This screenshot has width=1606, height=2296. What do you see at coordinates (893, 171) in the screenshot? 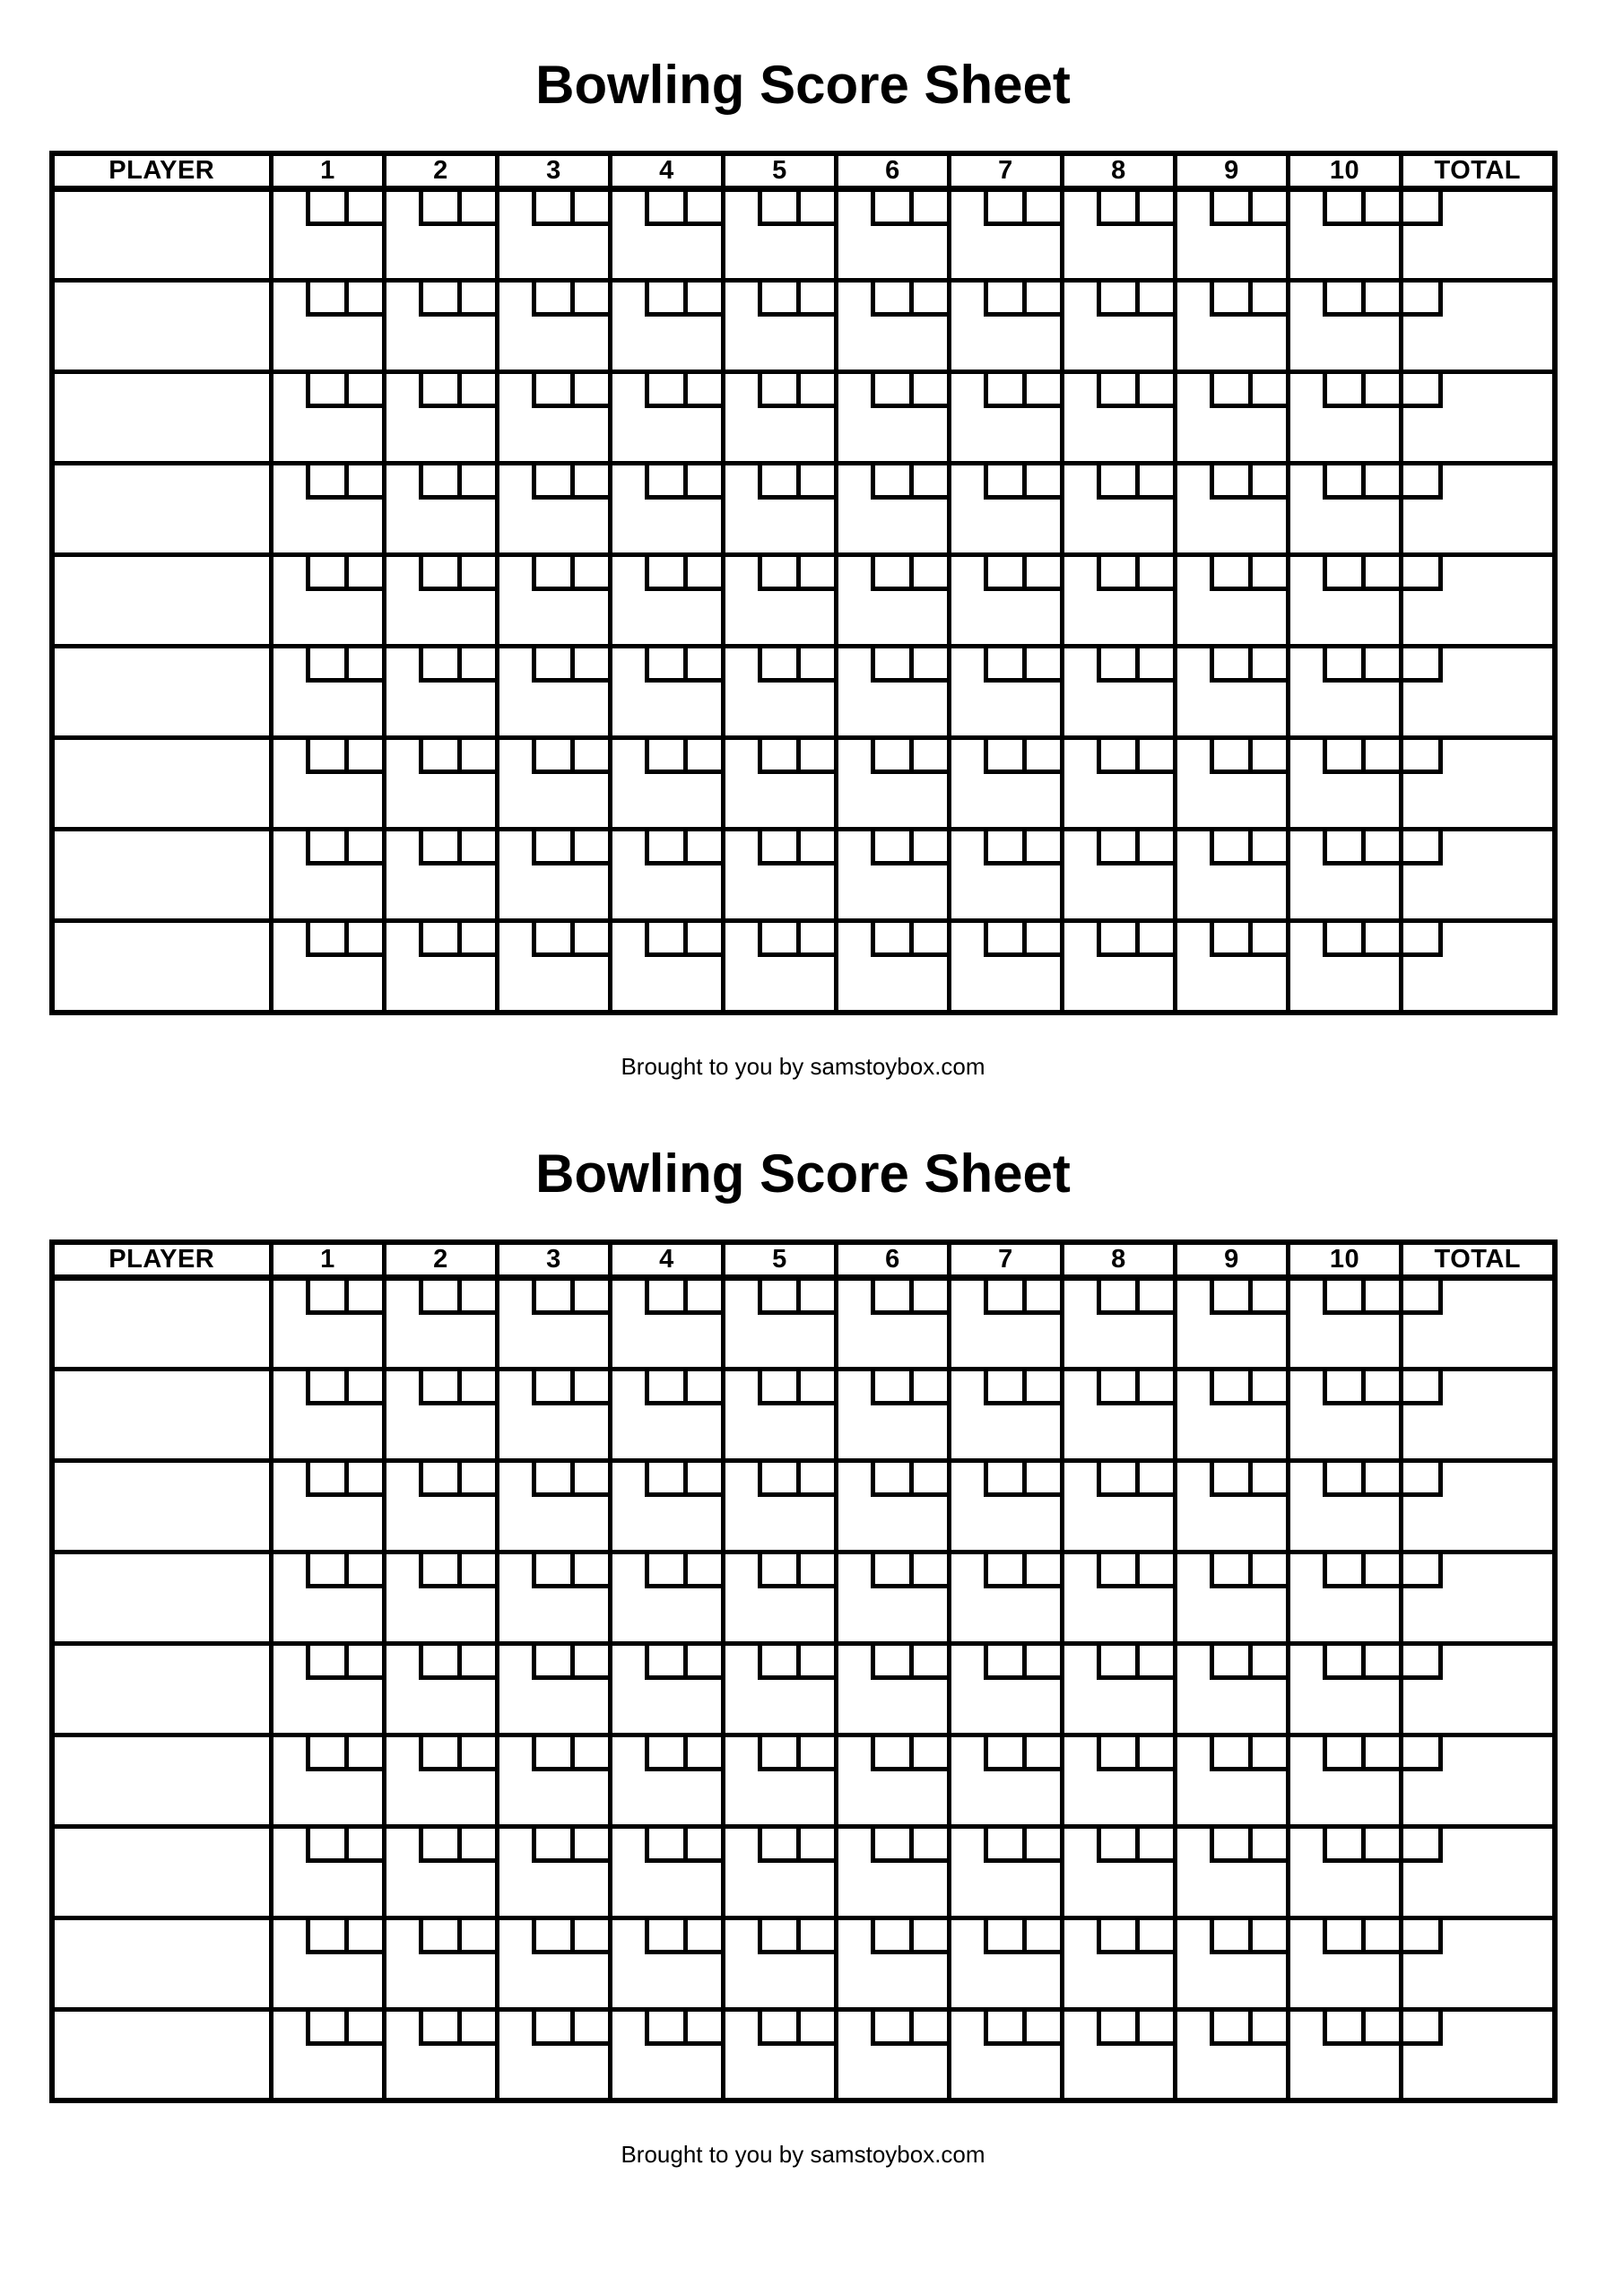
I see `column-header-frame-6: 6` at bounding box center [893, 171].